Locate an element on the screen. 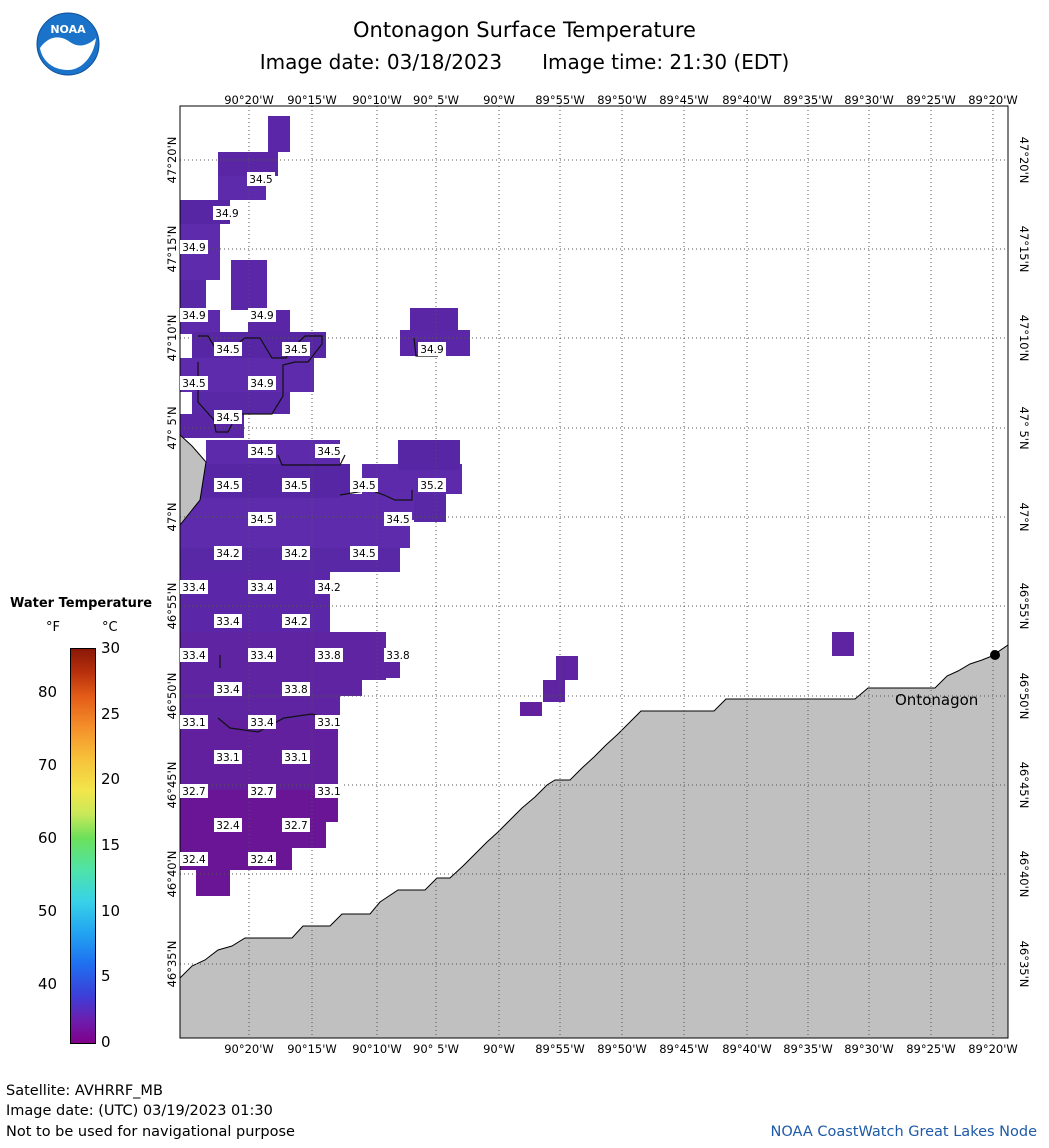 Image resolution: width=1049 pixels, height=1148 pixels. longitude-label-bottom: 89°20'W is located at coordinates (993, 1049).